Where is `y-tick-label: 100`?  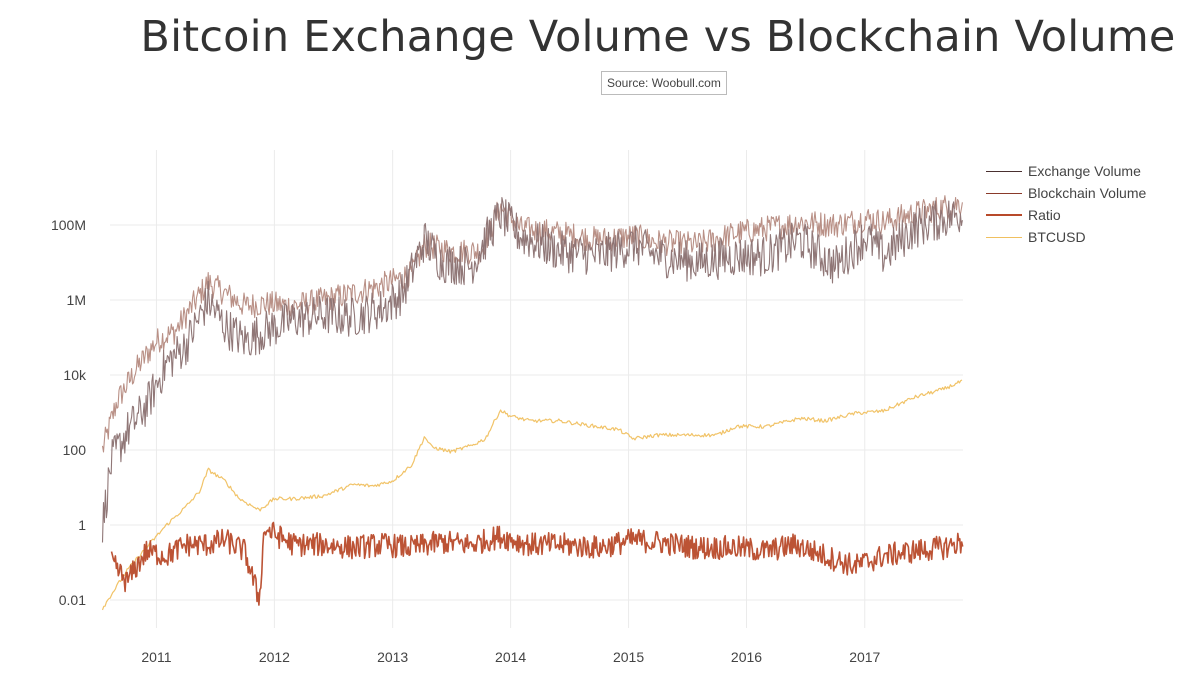 y-tick-label: 100 is located at coordinates (75, 450).